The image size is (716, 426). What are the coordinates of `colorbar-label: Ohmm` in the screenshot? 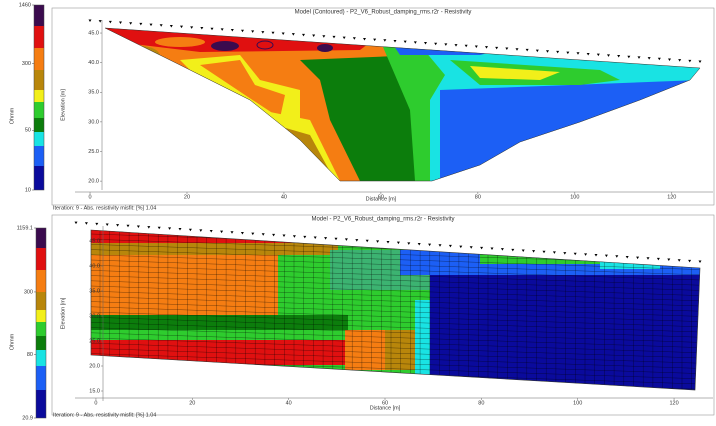 It's located at (12, 115).